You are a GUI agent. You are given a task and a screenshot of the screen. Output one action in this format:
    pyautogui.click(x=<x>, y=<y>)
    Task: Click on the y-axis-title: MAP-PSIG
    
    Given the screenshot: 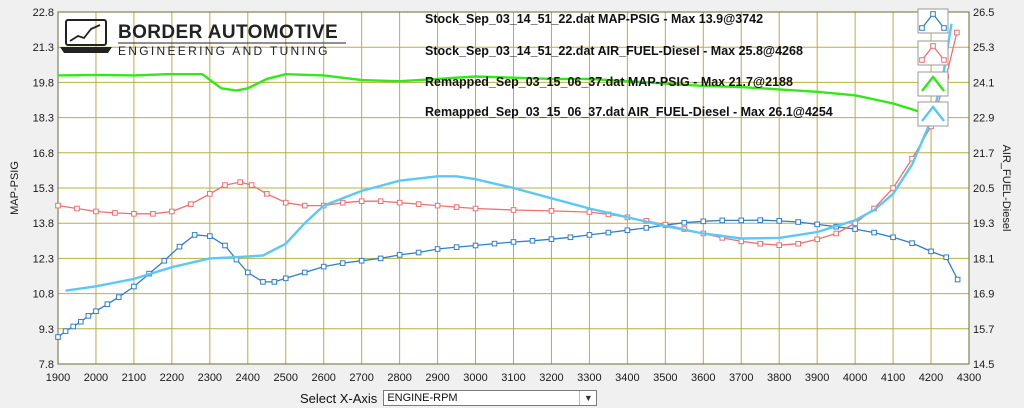 What is the action you would take?
    pyautogui.click(x=15, y=188)
    